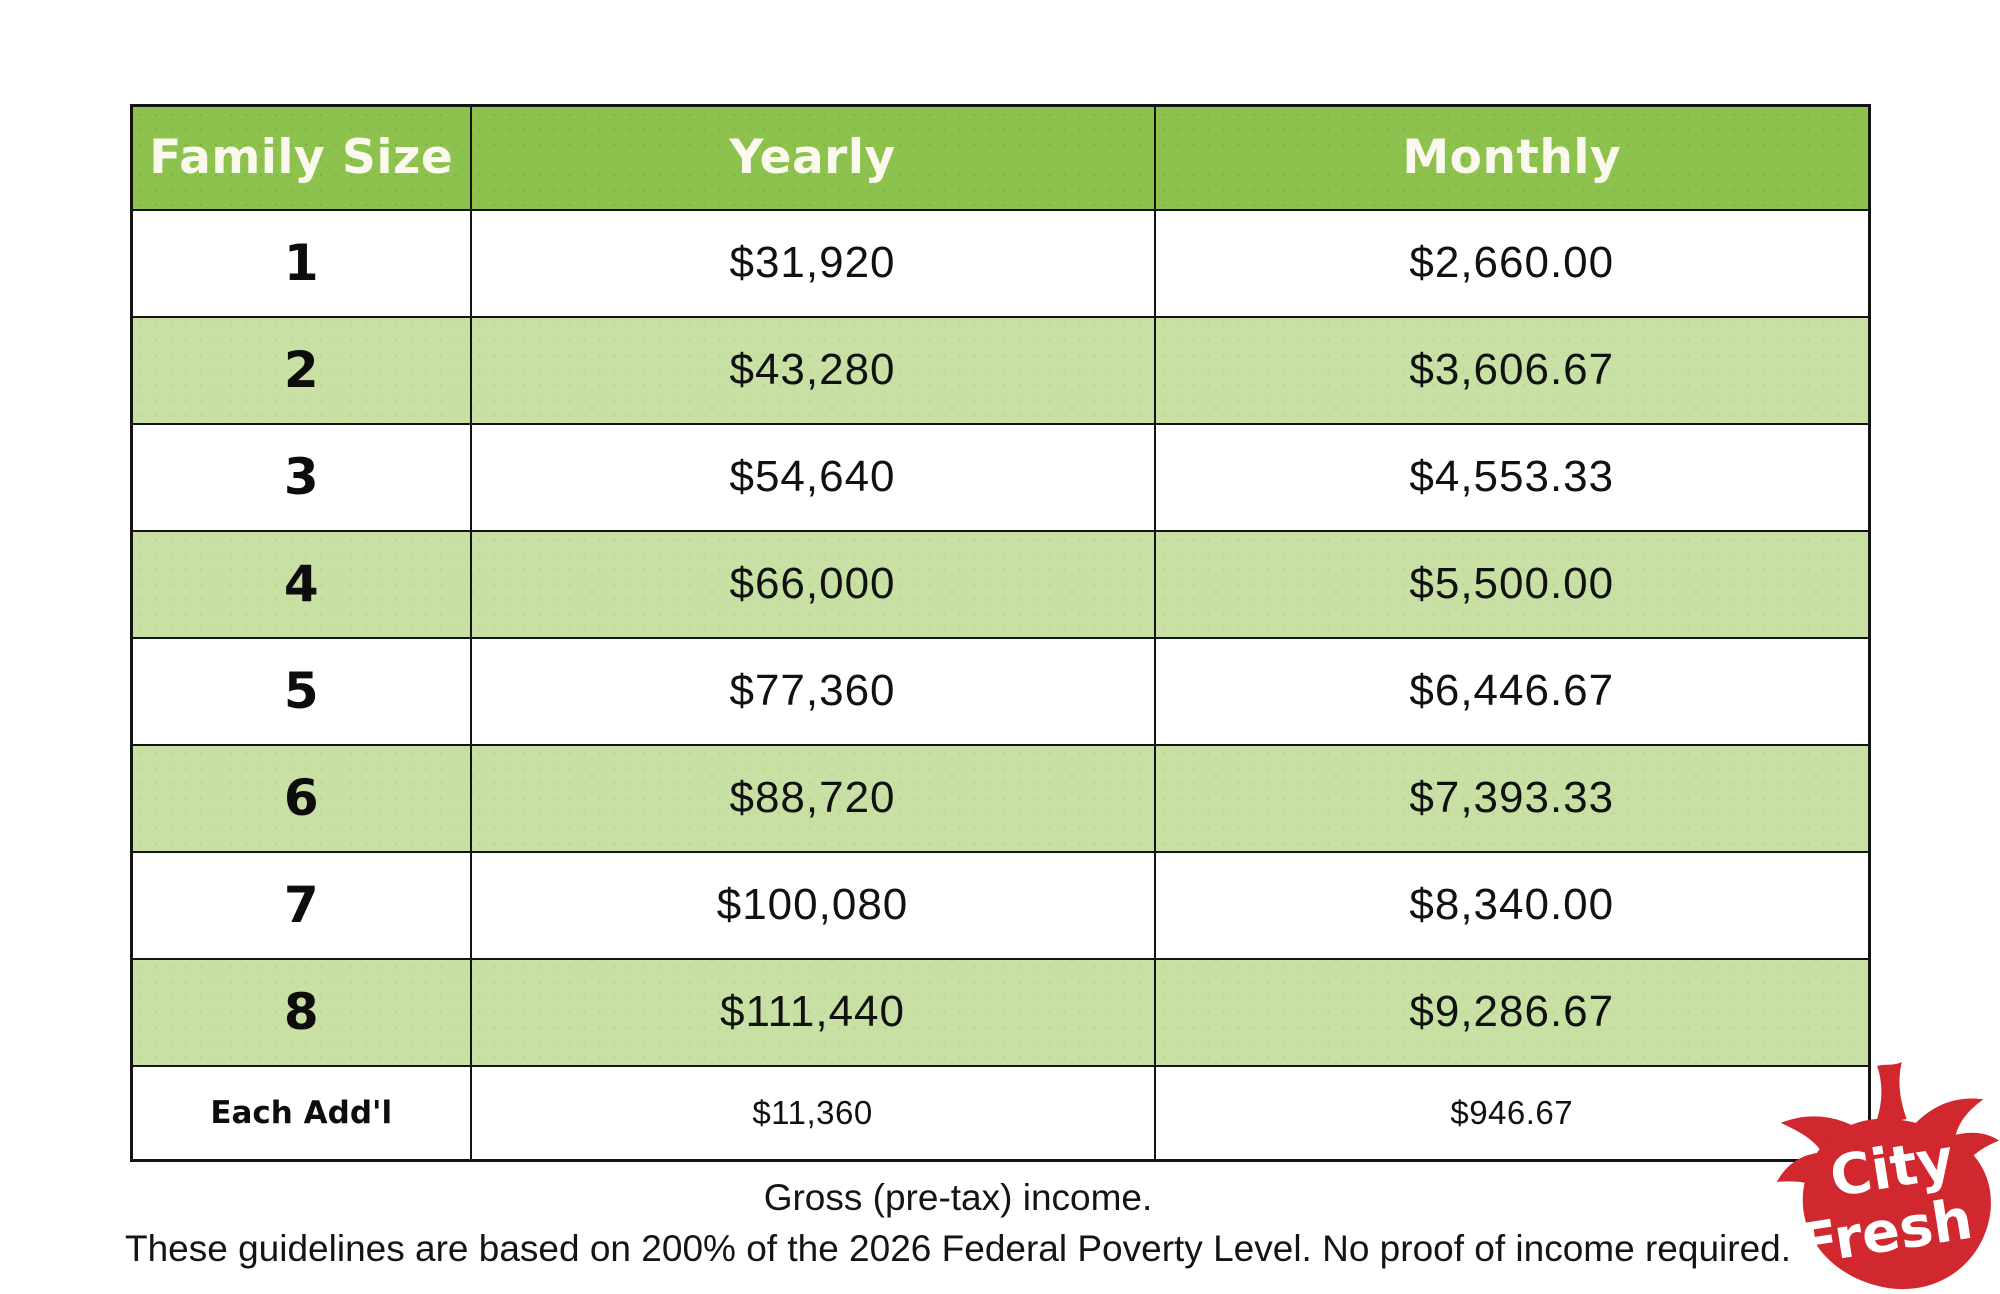 This screenshot has height=1294, width=2000. I want to click on family-size-cell: 2, so click(301, 370).